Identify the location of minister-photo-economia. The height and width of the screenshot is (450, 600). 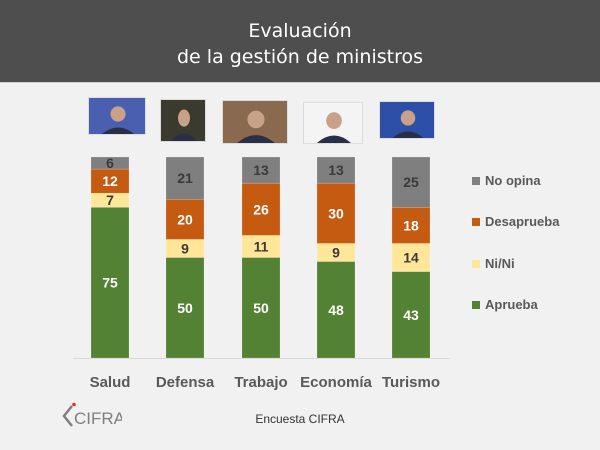
(333, 123).